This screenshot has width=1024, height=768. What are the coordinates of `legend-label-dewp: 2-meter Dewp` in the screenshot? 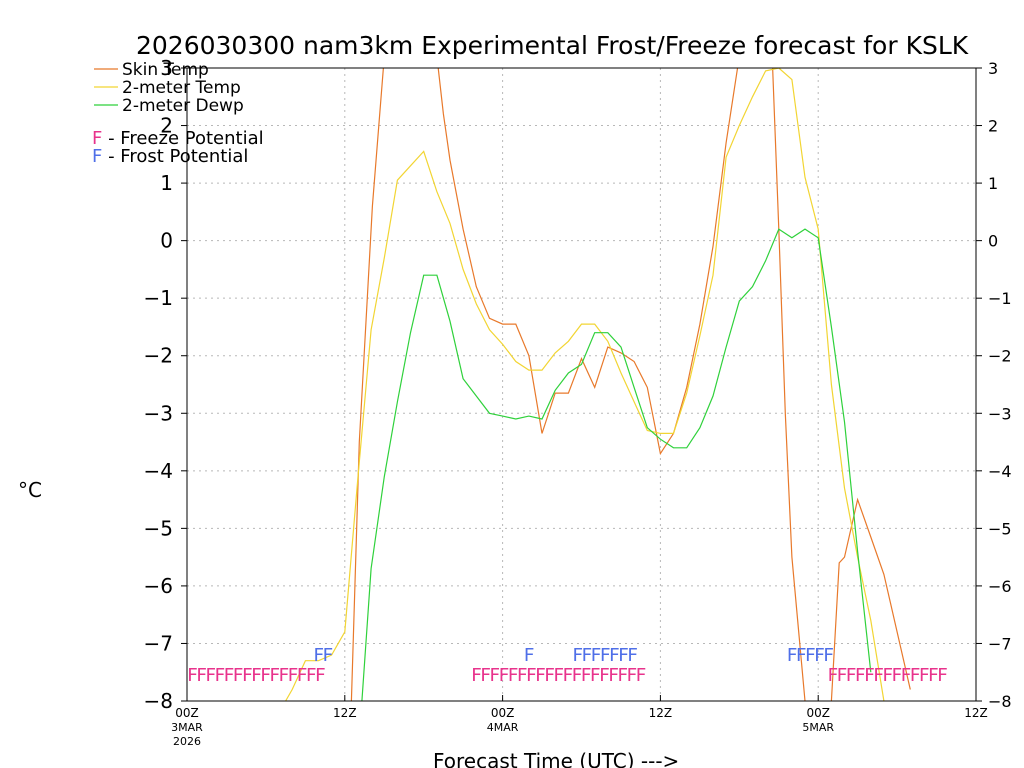 It's located at (183, 106).